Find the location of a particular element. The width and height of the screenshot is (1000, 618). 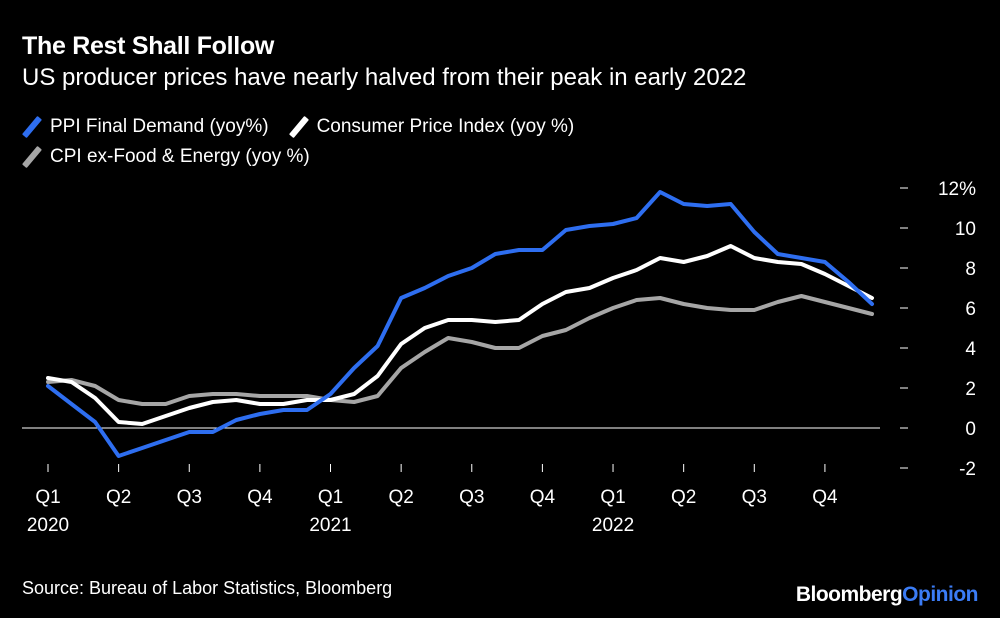

legend-label-cpi: Consumer Price Index (yoy %) is located at coordinates (445, 126).